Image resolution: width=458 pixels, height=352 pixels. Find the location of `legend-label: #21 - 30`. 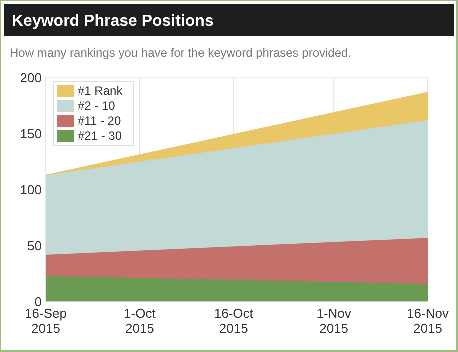

legend-label: #21 - 30 is located at coordinates (100, 136).